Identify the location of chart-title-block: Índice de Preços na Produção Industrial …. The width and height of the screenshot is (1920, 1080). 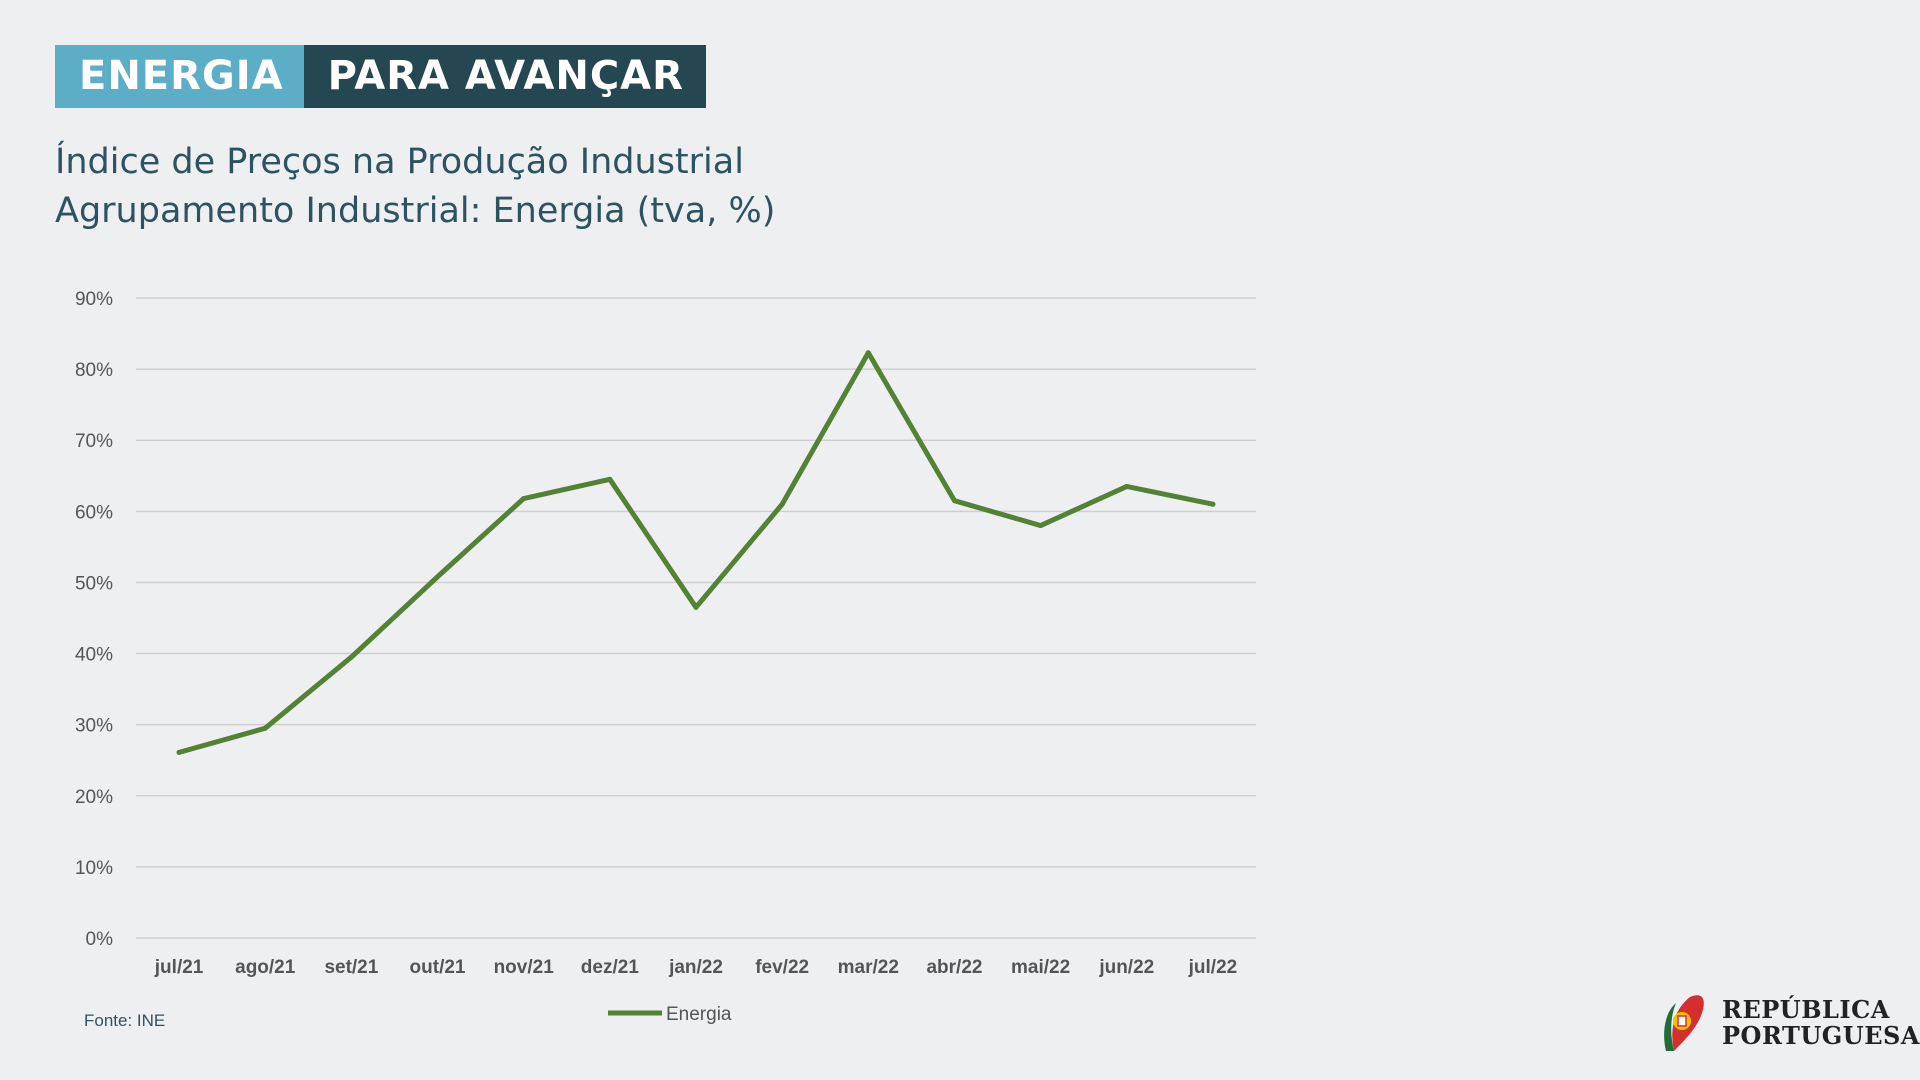
(415, 187).